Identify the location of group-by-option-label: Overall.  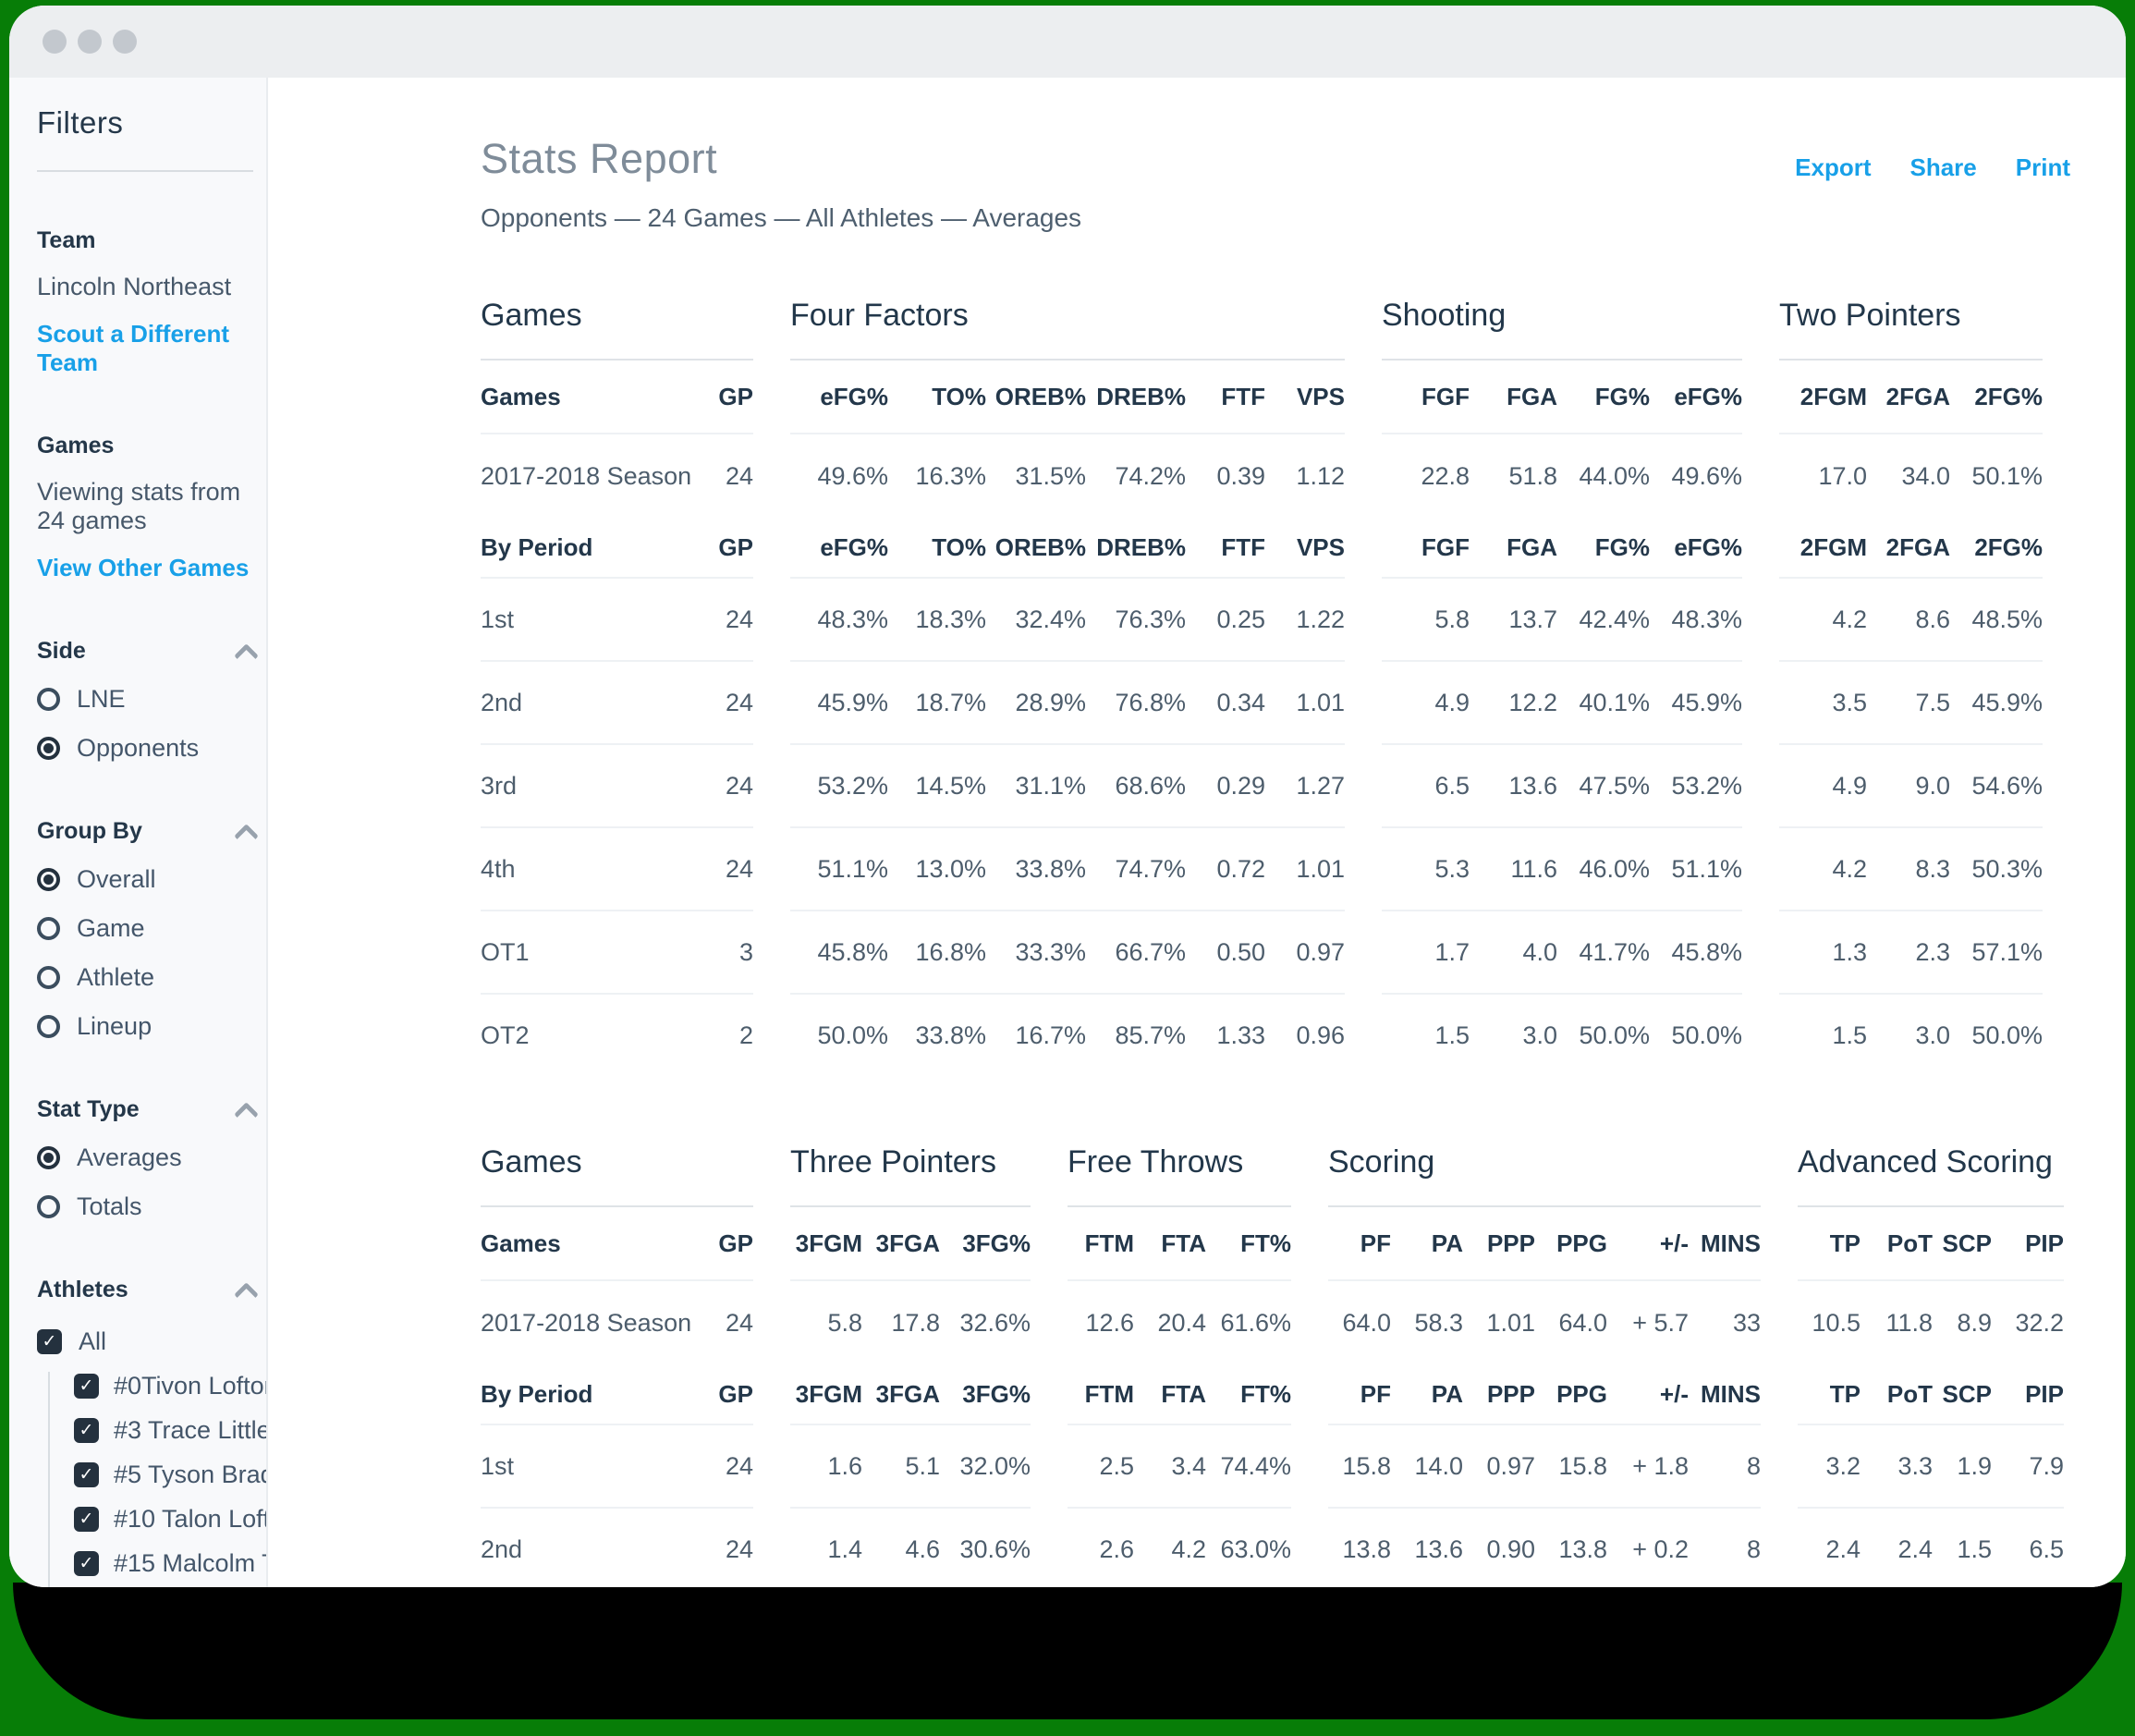
(117, 879).